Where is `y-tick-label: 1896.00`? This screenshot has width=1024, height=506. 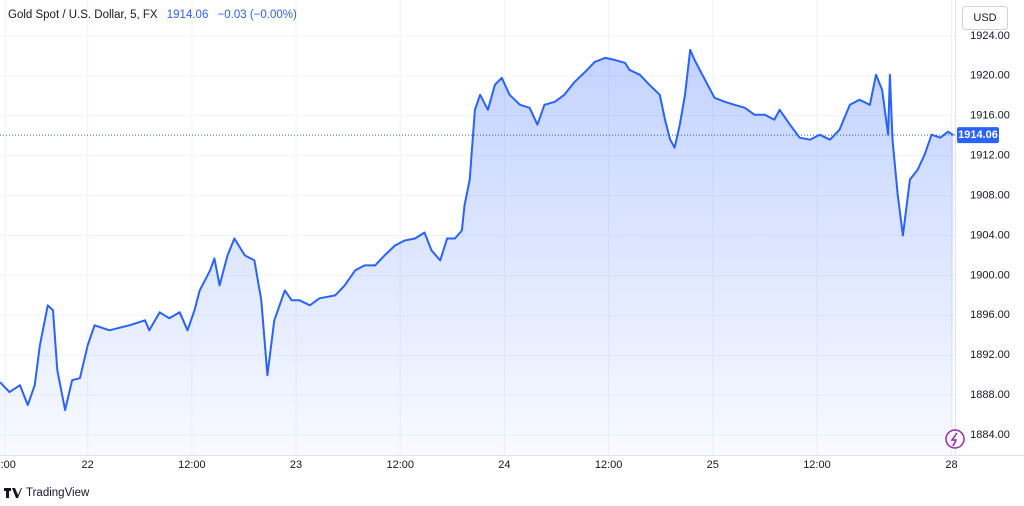
y-tick-label: 1896.00 is located at coordinates (990, 315).